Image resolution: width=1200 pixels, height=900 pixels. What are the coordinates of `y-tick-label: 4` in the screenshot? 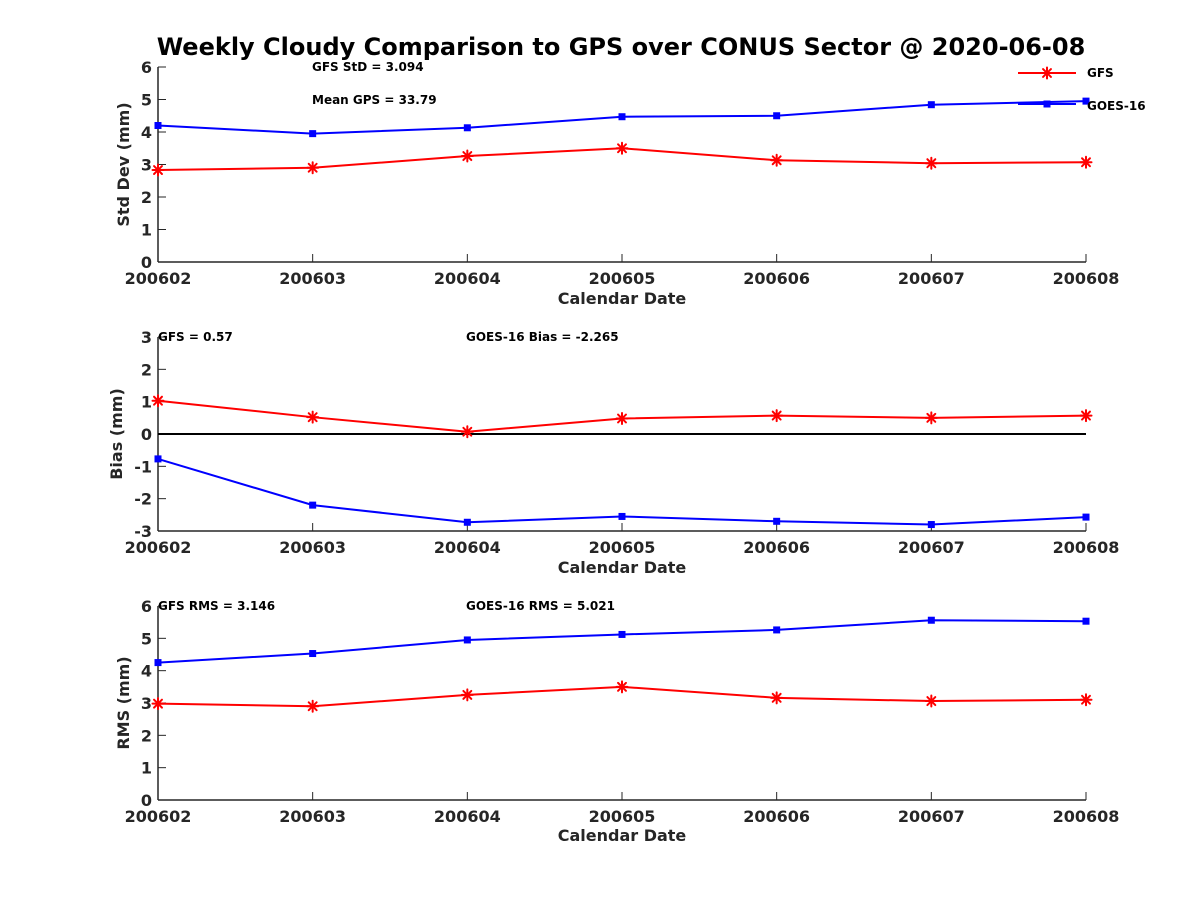 It's located at (146, 671).